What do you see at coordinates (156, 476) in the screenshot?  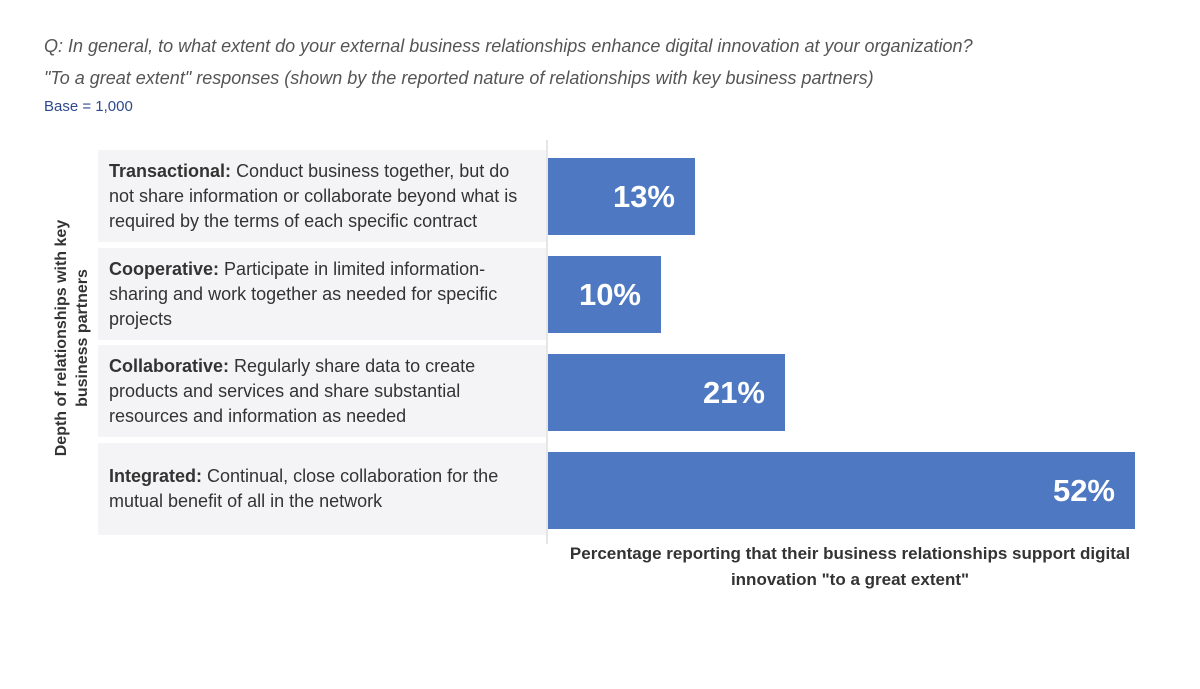 I see `category-term: Integrated:` at bounding box center [156, 476].